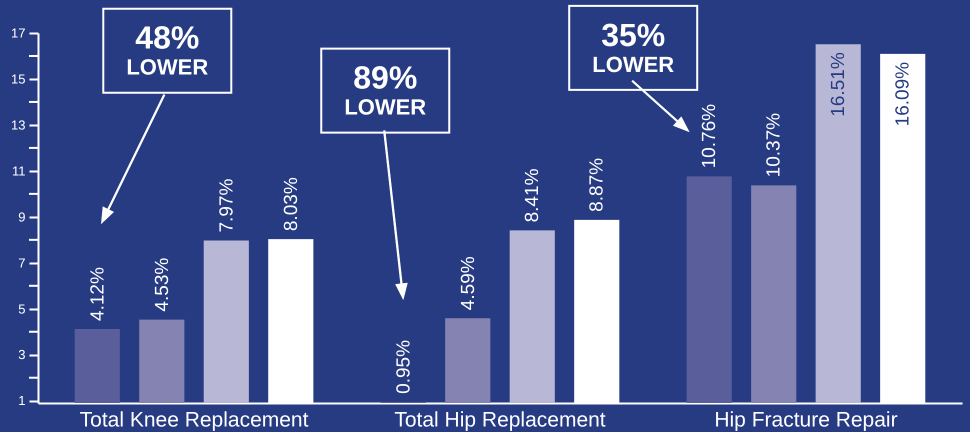 Image resolution: width=970 pixels, height=432 pixels. I want to click on x-tick-label: Hip Fracture Repair, so click(806, 420).